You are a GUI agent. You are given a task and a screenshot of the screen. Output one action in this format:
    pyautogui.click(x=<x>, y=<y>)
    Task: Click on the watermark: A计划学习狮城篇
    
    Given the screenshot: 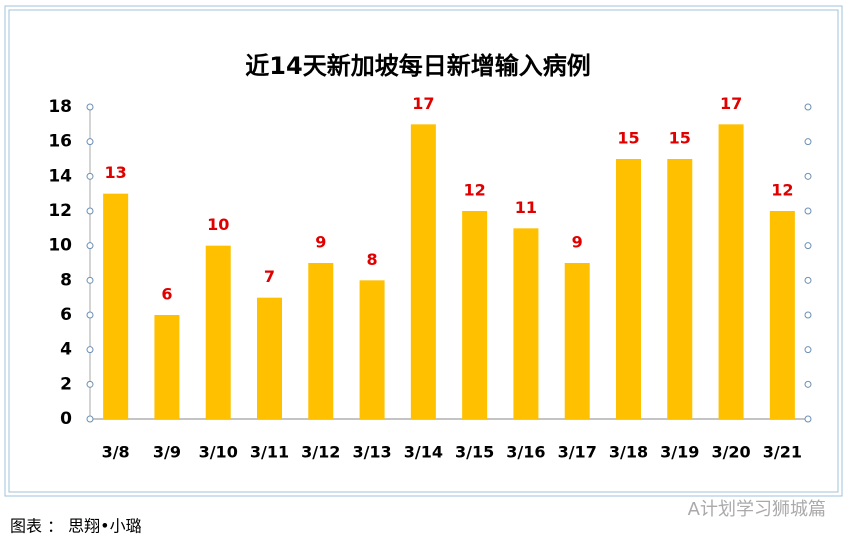 What is the action you would take?
    pyautogui.click(x=757, y=509)
    